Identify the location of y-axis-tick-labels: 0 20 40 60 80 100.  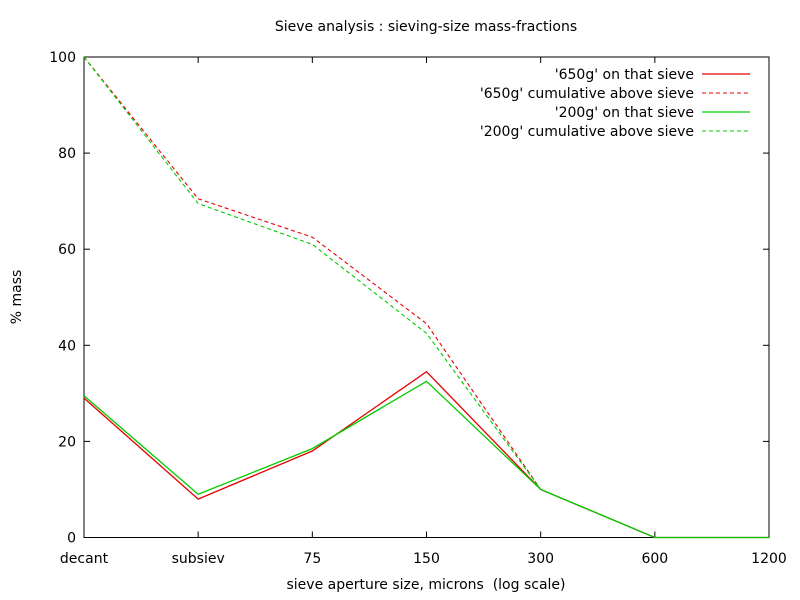
(62, 298).